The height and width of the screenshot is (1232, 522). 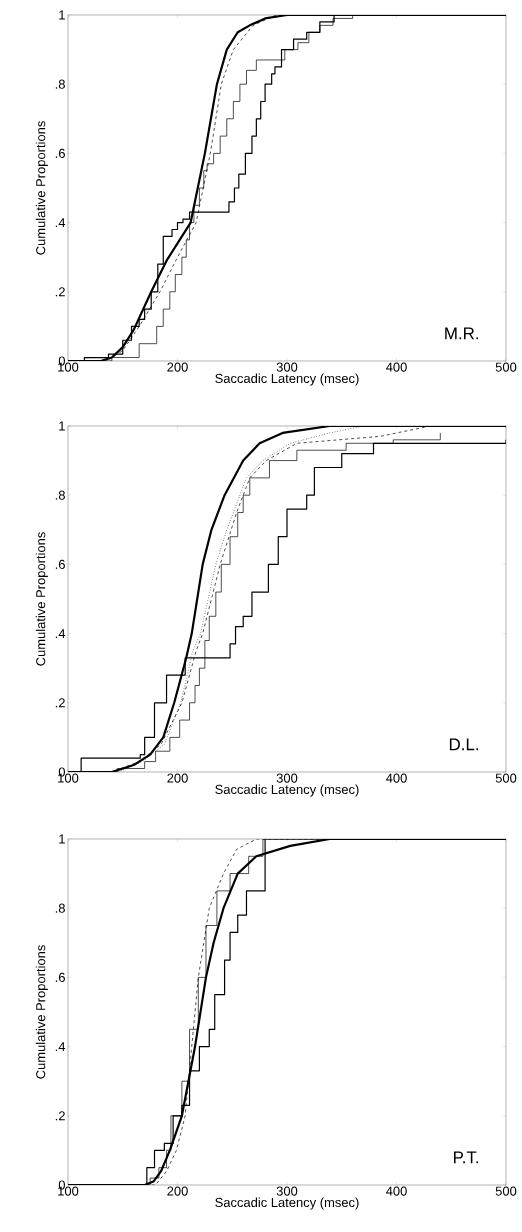 What do you see at coordinates (464, 744) in the screenshot?
I see `annotation: D.L.` at bounding box center [464, 744].